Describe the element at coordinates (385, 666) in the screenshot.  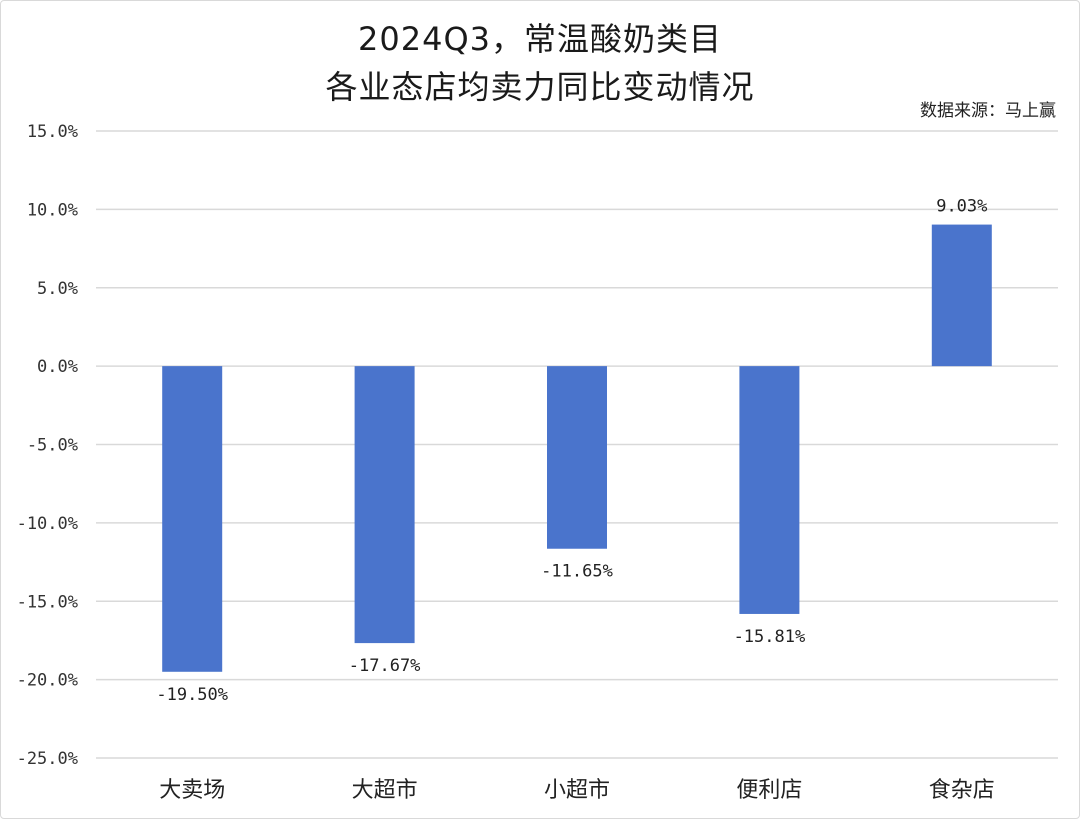
I see `bar-value-label: -17.67%` at that location.